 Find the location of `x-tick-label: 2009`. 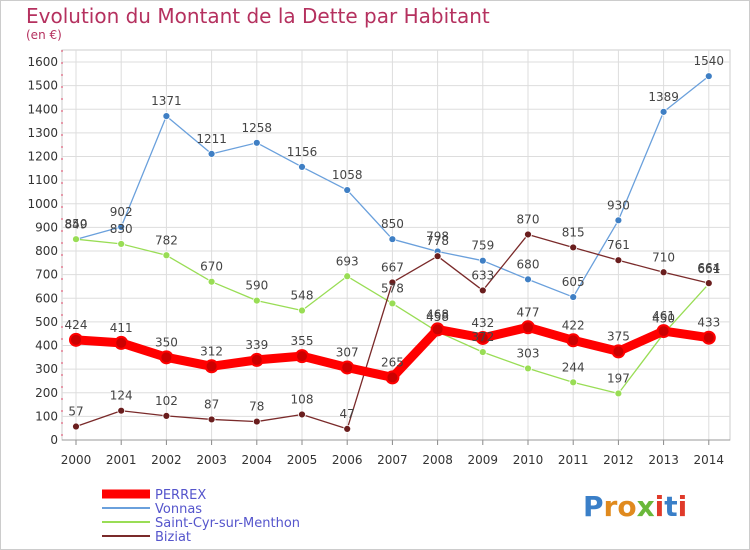

x-tick-label: 2009 is located at coordinates (483, 460).